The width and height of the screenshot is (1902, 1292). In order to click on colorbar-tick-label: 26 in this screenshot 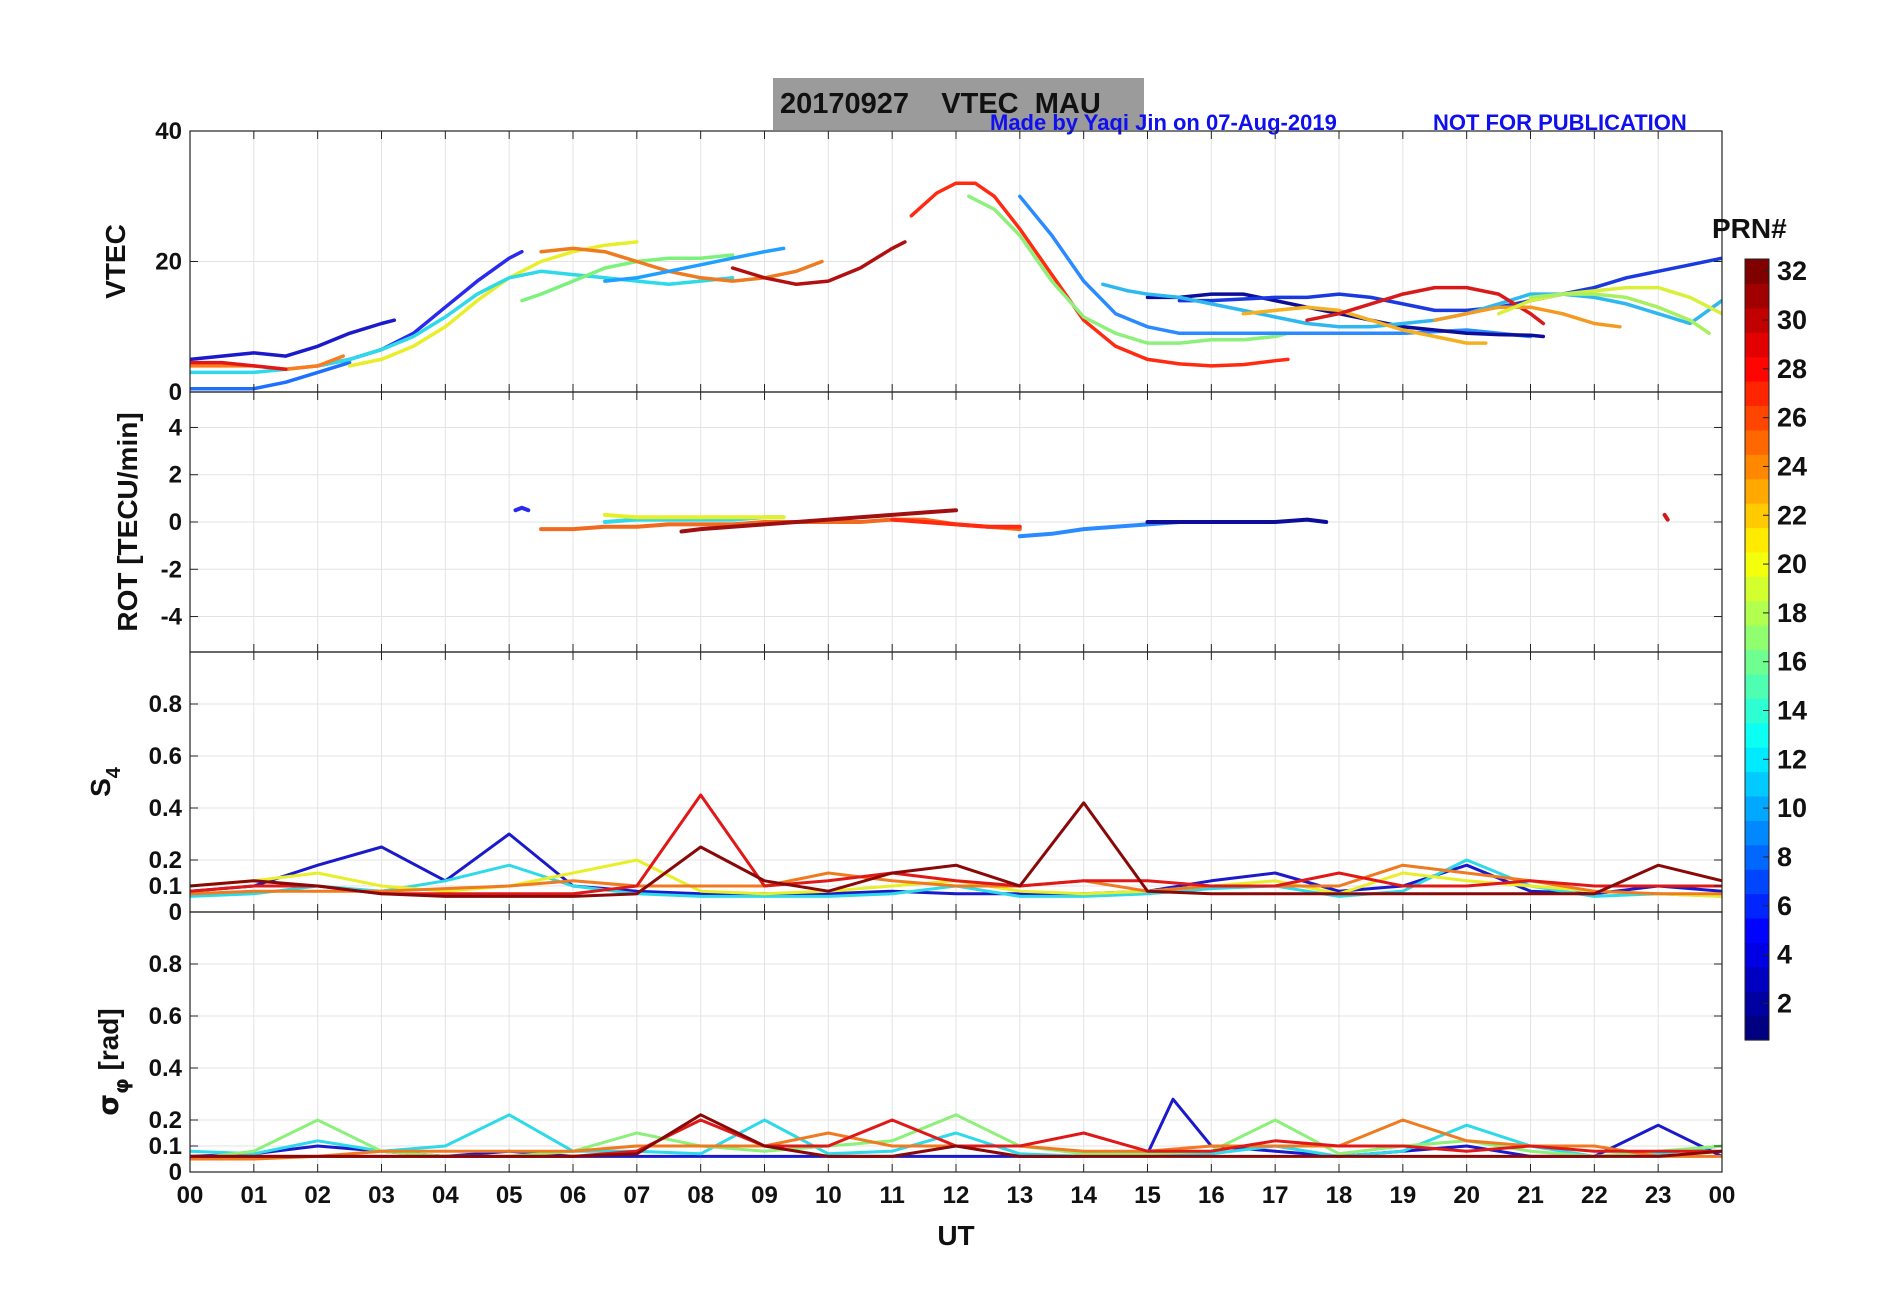, I will do `click(1792, 418)`.